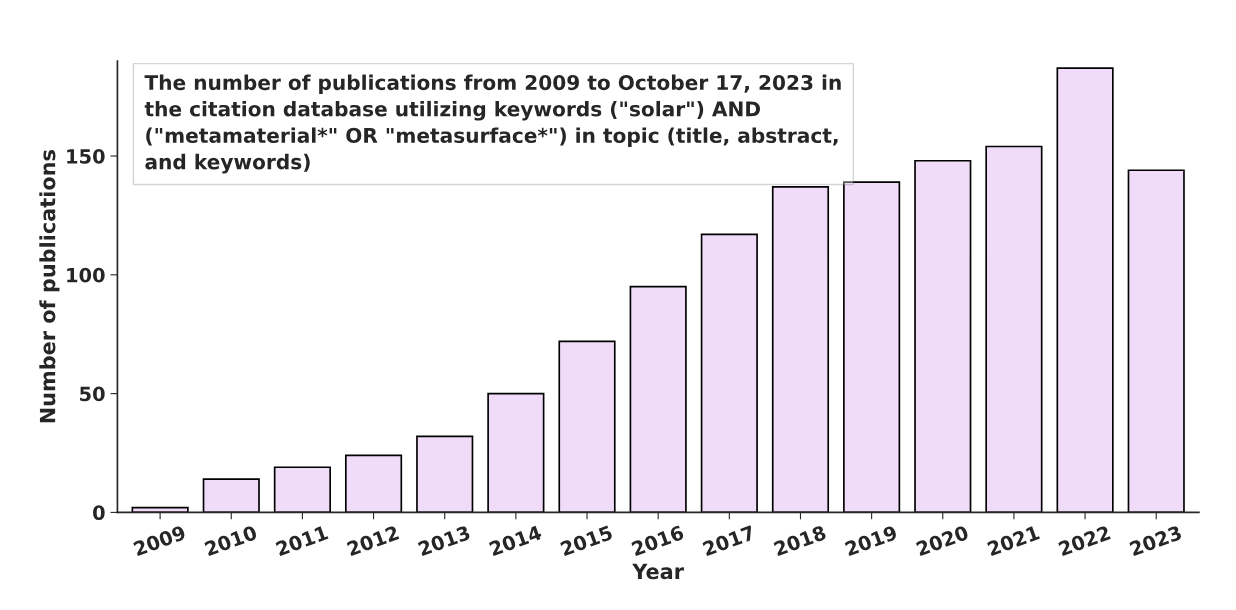 The image size is (1236, 610). I want to click on x-tick-label: 2021, so click(1013, 540).